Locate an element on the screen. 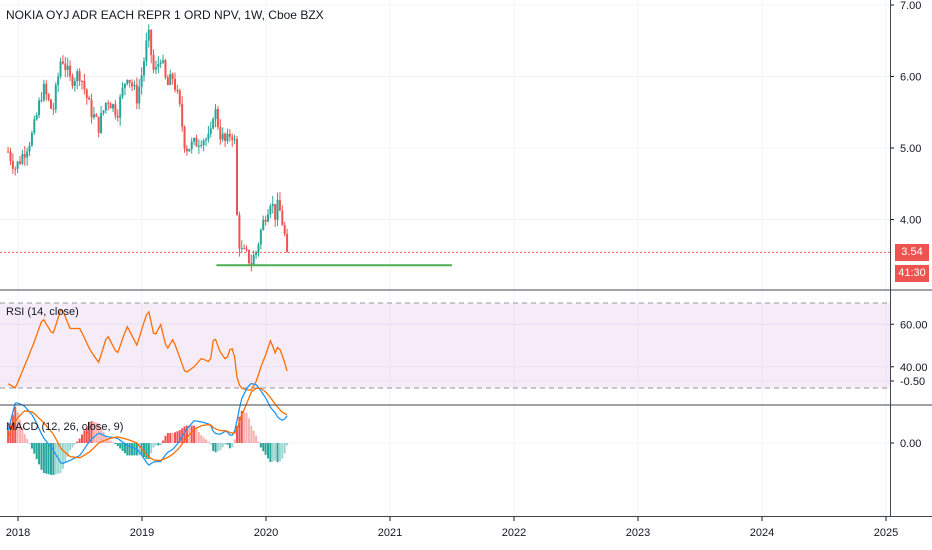 The image size is (932, 550). price-tick-label: 7.00 is located at coordinates (910, 6).